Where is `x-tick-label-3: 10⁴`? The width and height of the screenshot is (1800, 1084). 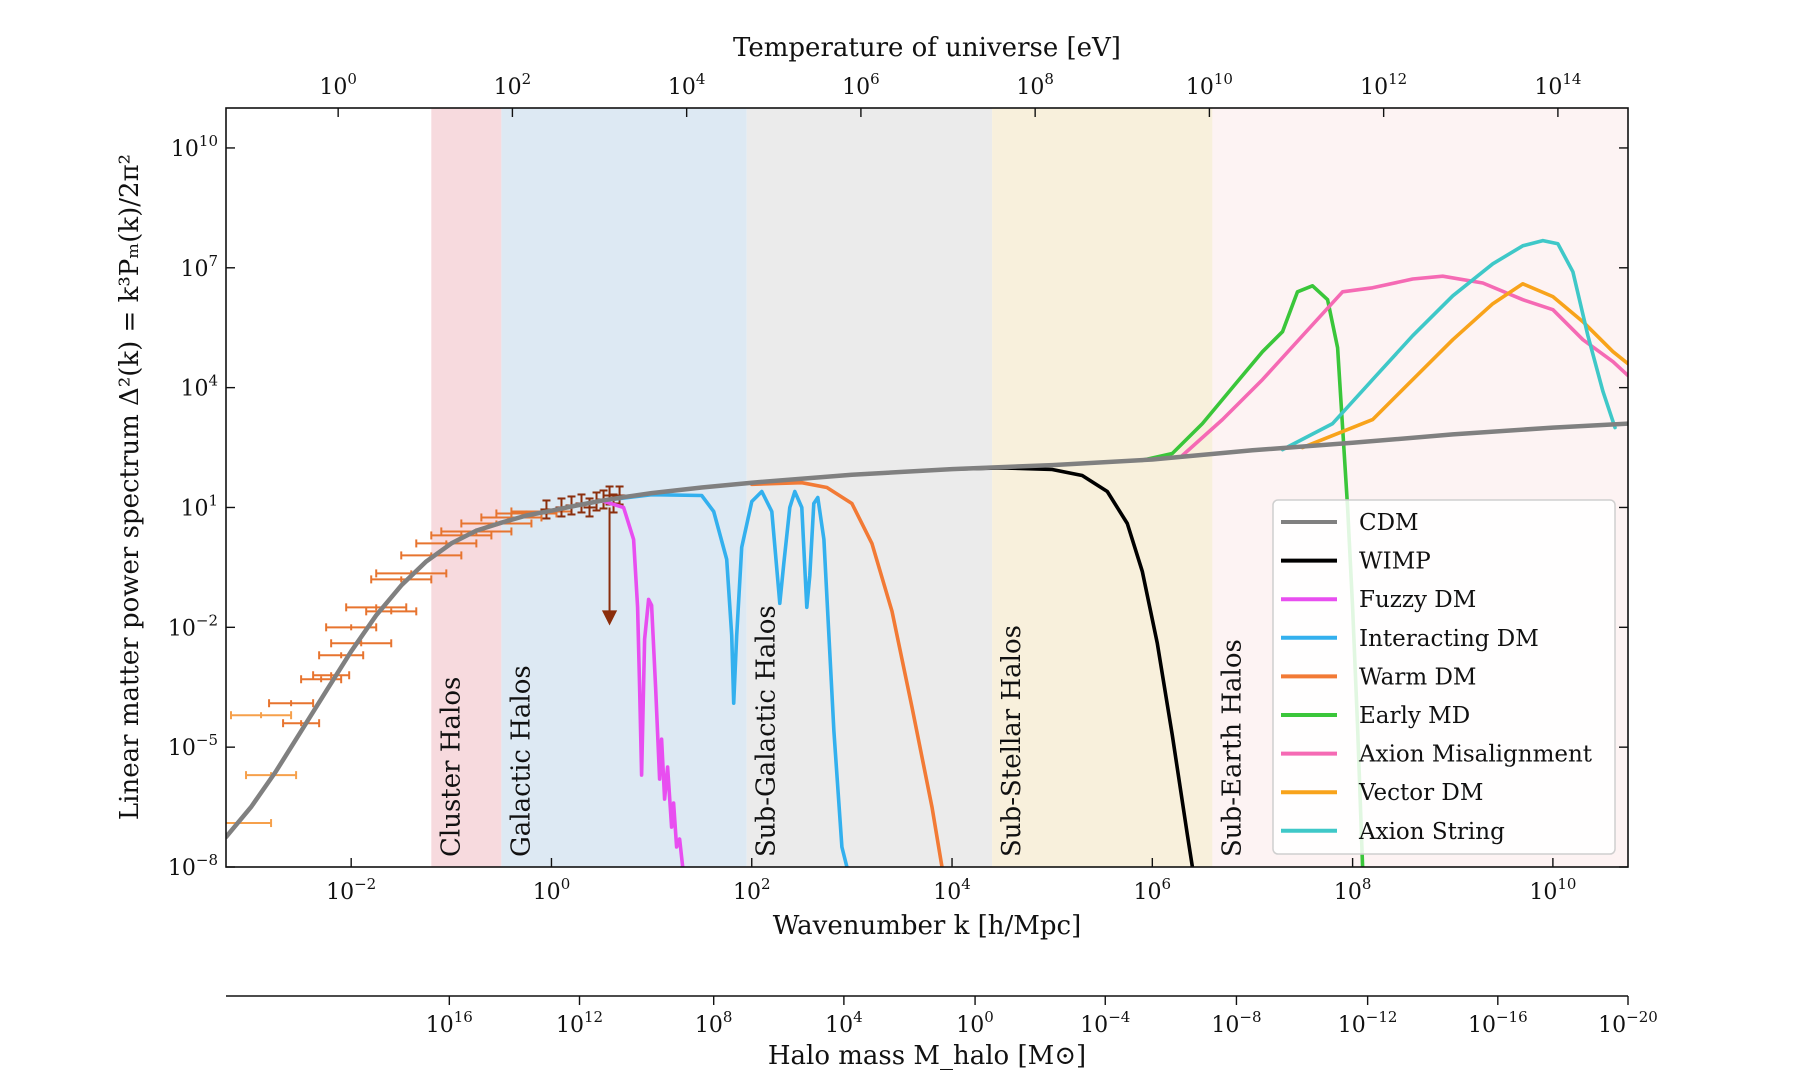 x-tick-label-3: 10⁴ is located at coordinates (952, 890).